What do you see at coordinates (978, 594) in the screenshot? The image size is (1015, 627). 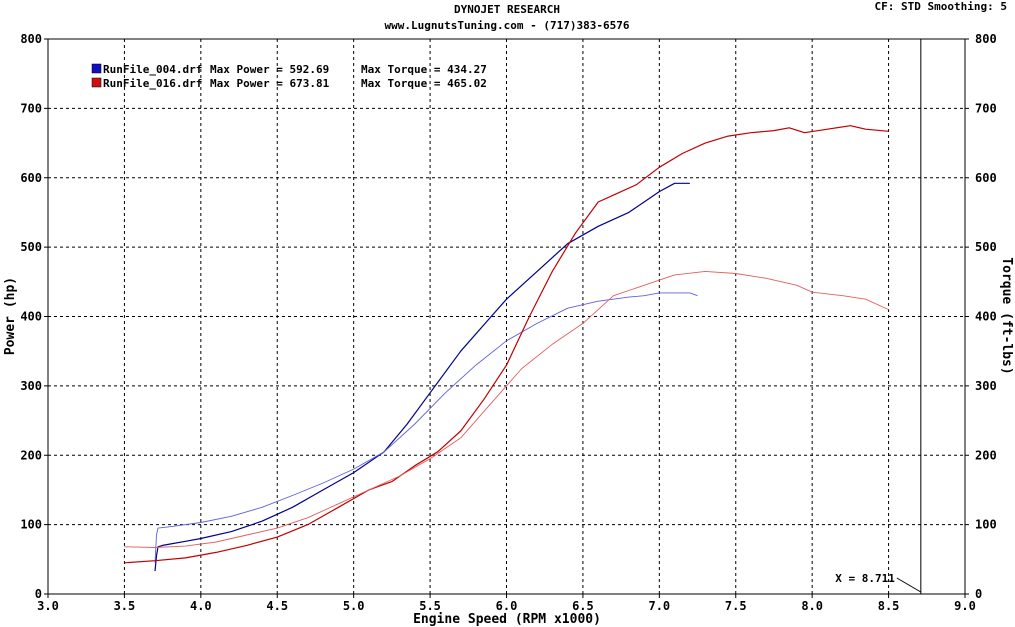 I see `y2-tick-label: 0` at bounding box center [978, 594].